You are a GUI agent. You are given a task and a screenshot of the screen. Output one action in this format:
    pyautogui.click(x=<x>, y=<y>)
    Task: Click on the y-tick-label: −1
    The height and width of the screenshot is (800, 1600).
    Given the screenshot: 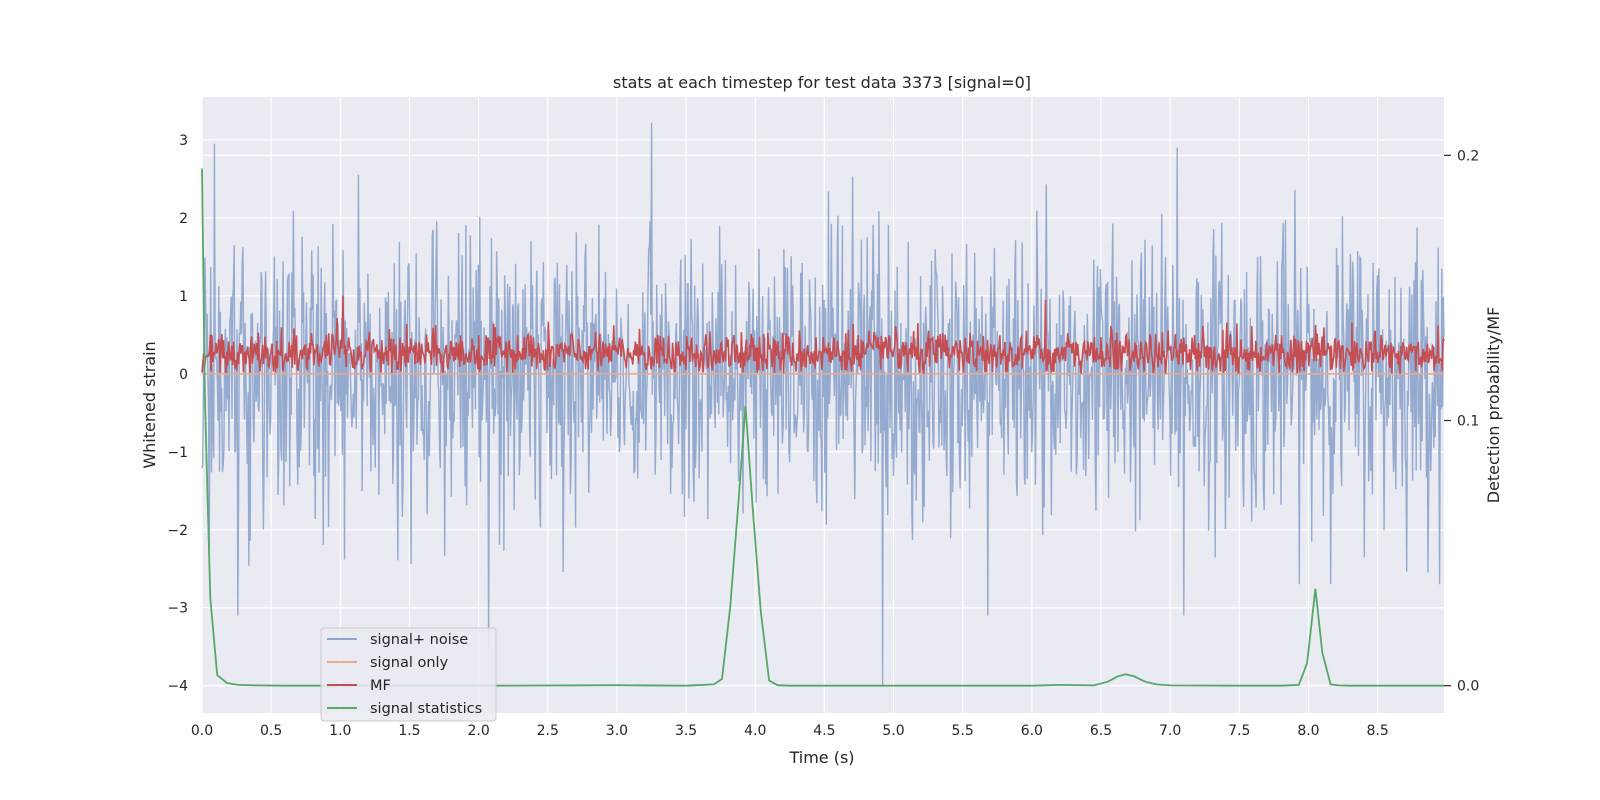 What is the action you would take?
    pyautogui.click(x=177, y=453)
    